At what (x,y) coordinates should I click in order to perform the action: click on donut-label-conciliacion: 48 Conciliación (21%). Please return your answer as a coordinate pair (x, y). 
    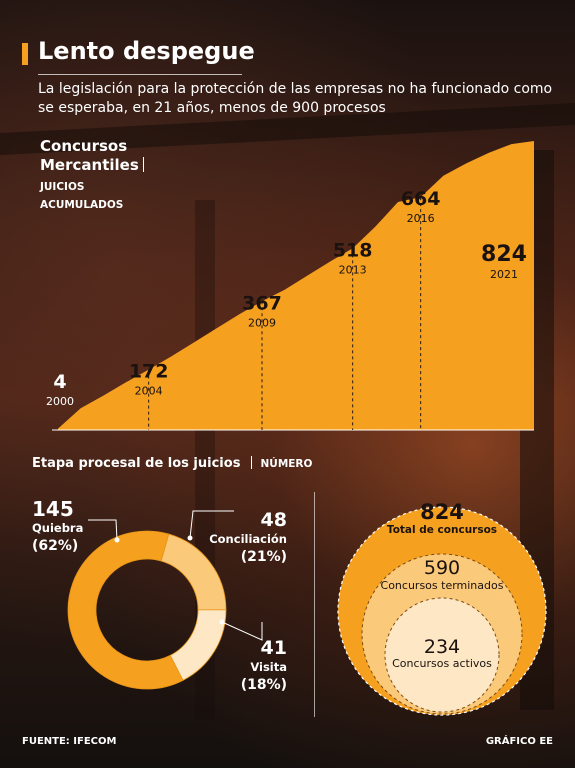
    Looking at the image, I should click on (248, 537).